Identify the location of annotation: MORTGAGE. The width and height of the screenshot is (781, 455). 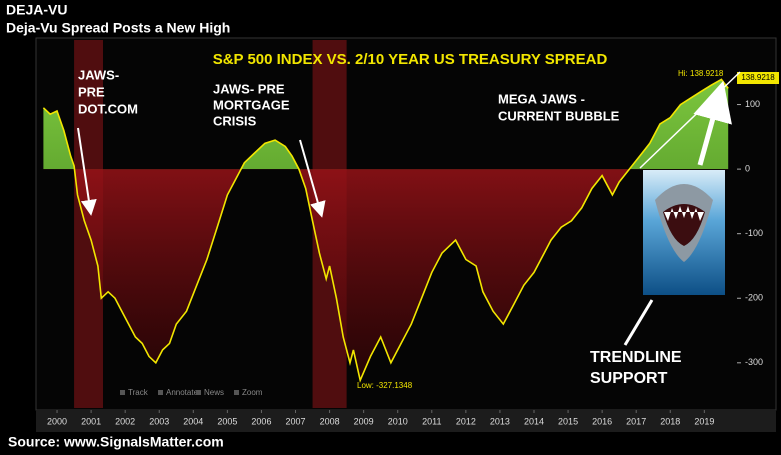
(251, 104).